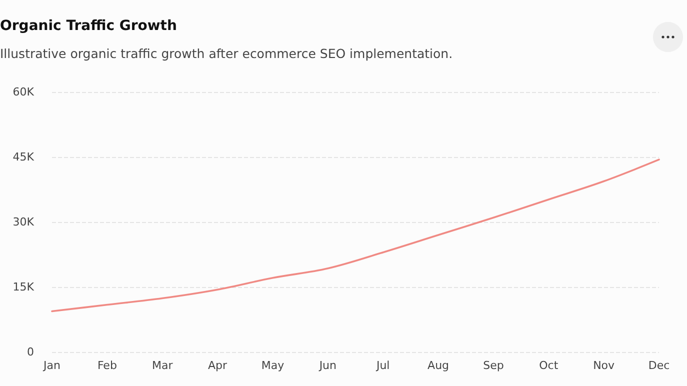  I want to click on y-tick-label: 60K, so click(23, 92).